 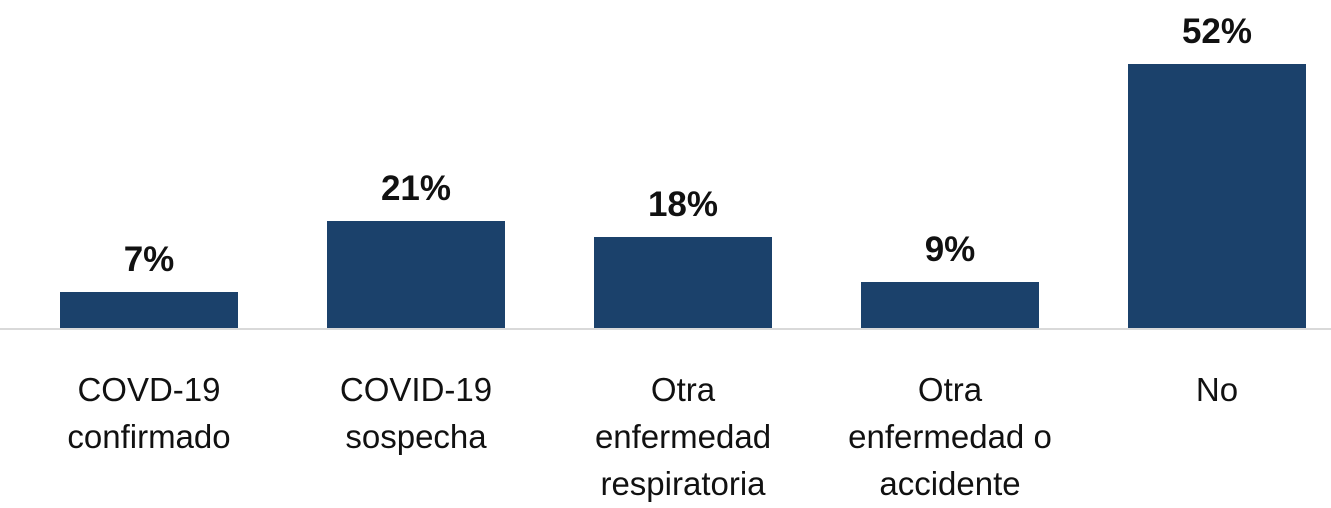 What do you see at coordinates (149, 413) in the screenshot?
I see `x-tick-label: COVD-19 confirmado` at bounding box center [149, 413].